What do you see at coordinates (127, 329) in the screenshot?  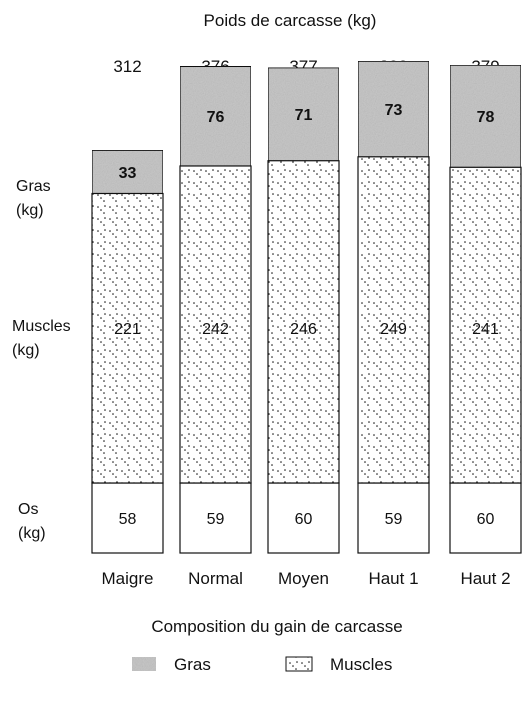 I see `value-label-muscles-0: 221` at bounding box center [127, 329].